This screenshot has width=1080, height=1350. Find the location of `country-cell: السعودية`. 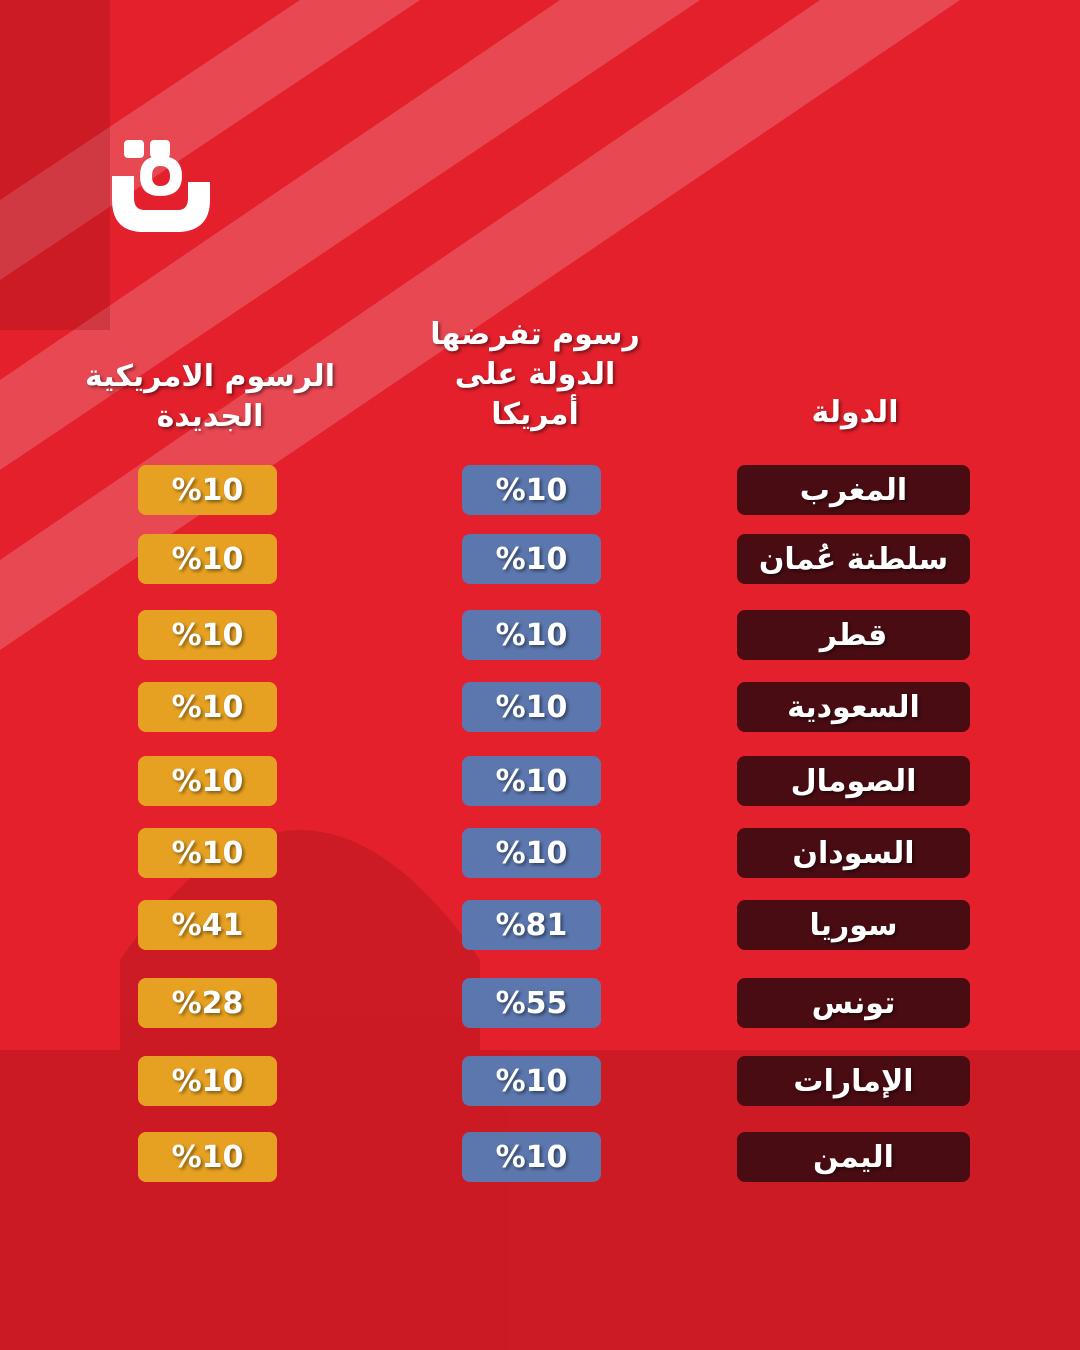

country-cell: السعودية is located at coordinates (853, 707).